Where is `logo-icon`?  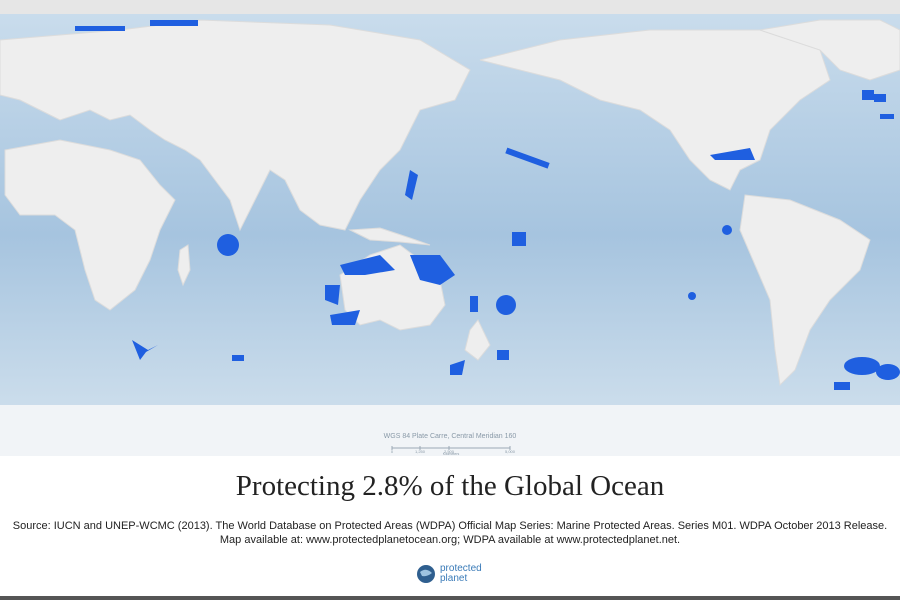 logo-icon is located at coordinates (426, 574).